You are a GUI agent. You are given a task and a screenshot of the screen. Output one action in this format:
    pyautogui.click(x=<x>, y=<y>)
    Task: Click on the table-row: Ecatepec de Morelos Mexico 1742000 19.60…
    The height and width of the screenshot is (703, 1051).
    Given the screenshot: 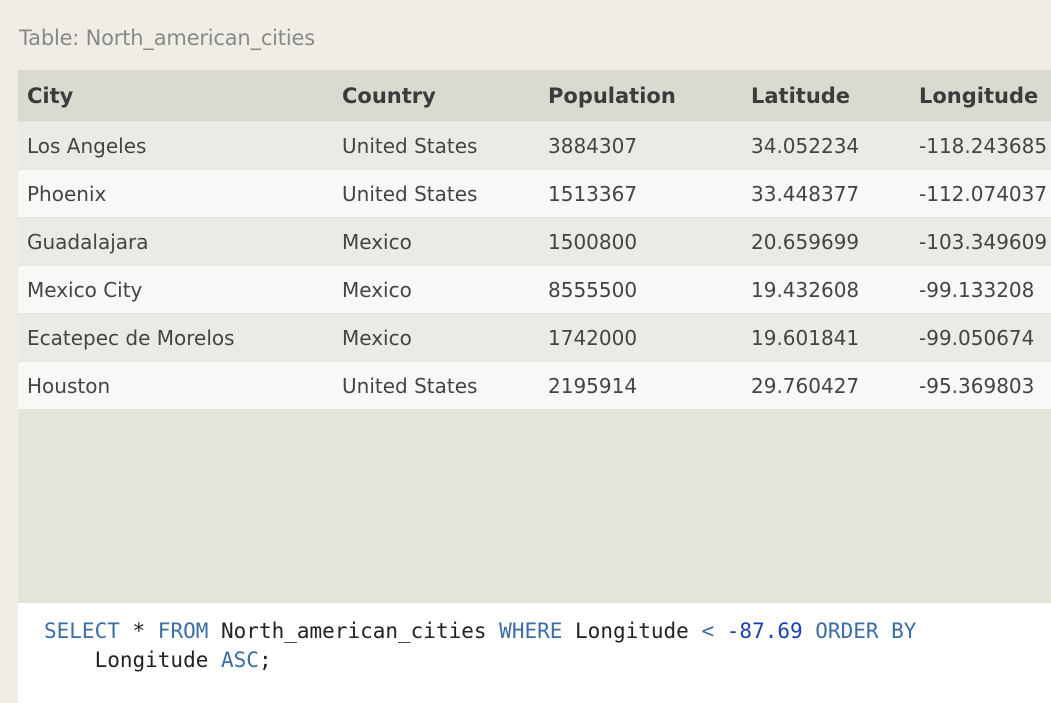 What is the action you would take?
    pyautogui.click(x=534, y=337)
    